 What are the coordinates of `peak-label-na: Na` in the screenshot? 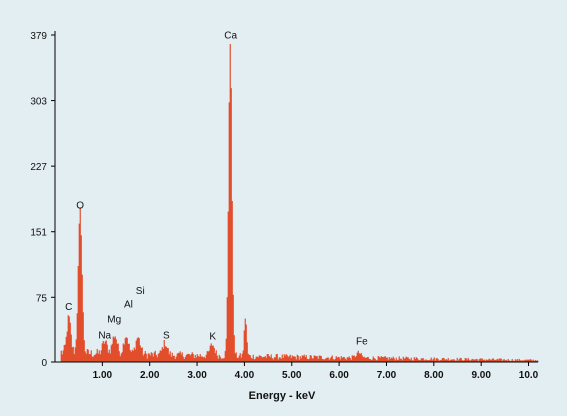 It's located at (104, 336).